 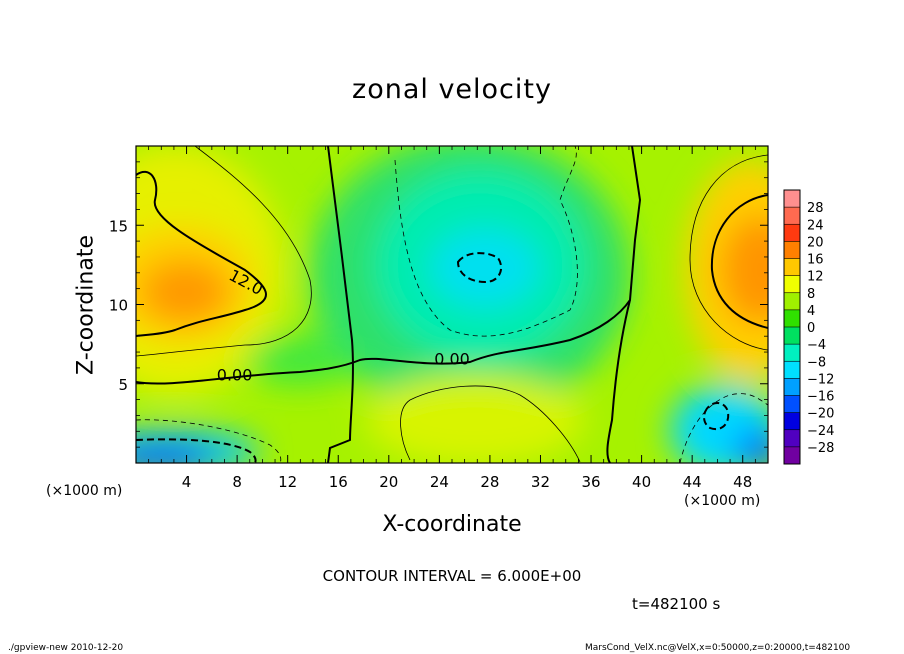 What do you see at coordinates (338, 482) in the screenshot?
I see `x-tick-label: 16` at bounding box center [338, 482].